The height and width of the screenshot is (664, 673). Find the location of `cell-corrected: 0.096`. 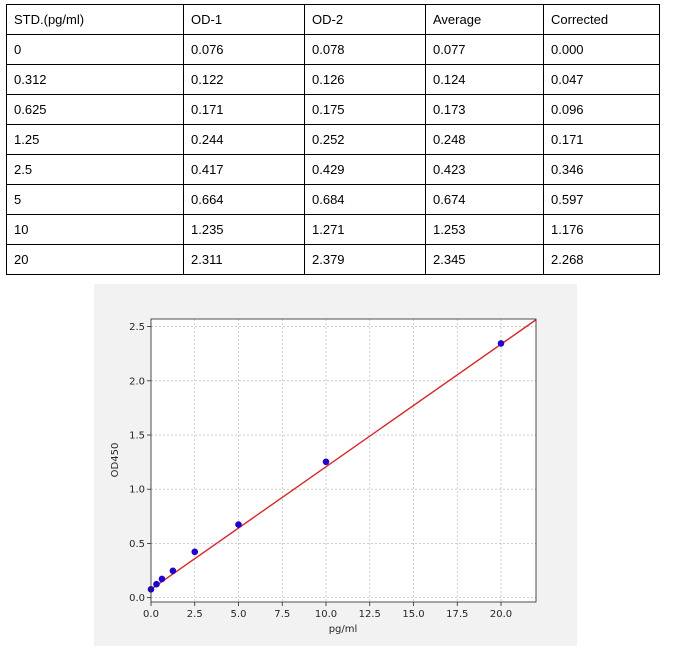

cell-corrected: 0.096 is located at coordinates (601, 109).